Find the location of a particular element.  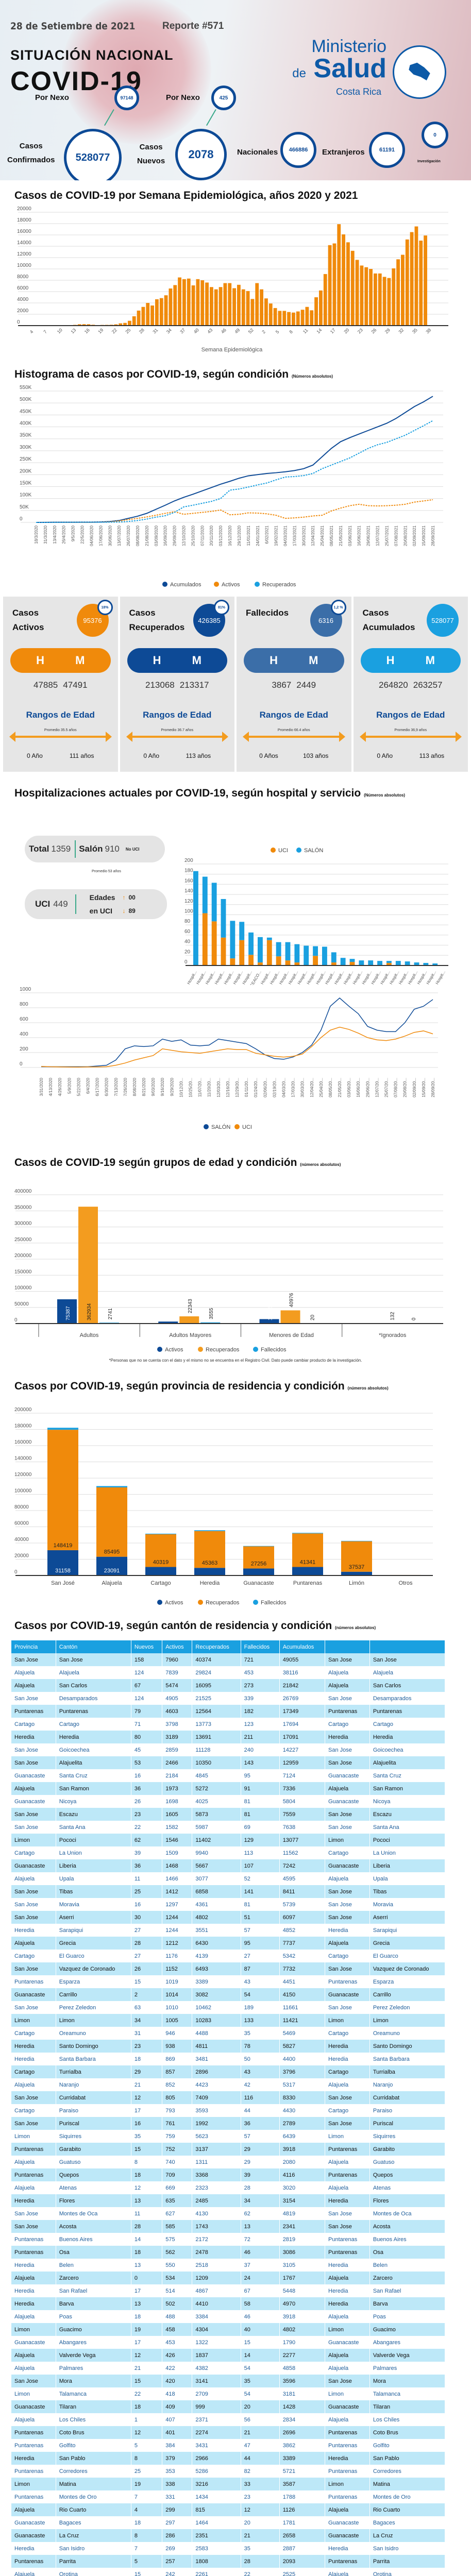

table-cell: 5448 is located at coordinates (302, 2290).